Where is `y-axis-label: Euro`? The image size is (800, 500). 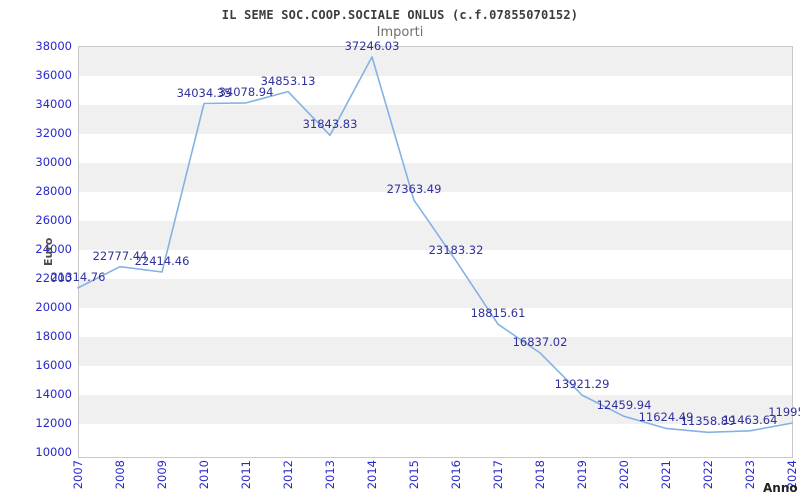 y-axis-label: Euro is located at coordinates (48, 251).